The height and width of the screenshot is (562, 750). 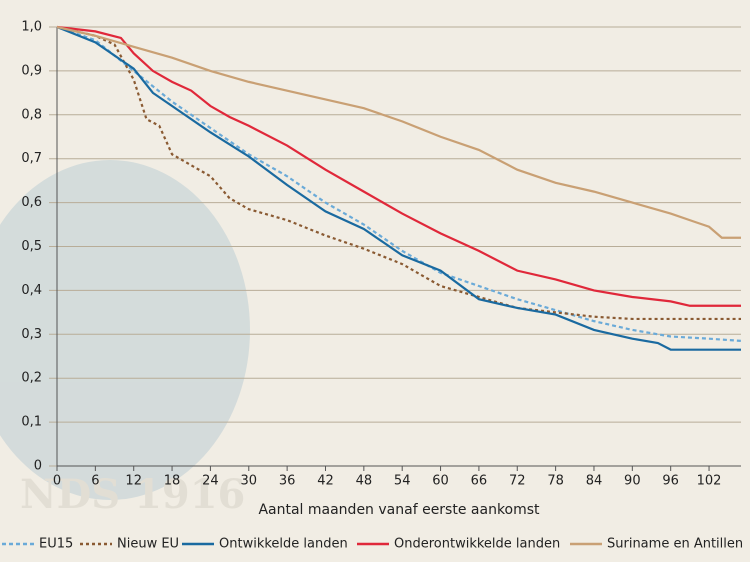 I want to click on x-tick-label: 0, so click(x=57, y=481).